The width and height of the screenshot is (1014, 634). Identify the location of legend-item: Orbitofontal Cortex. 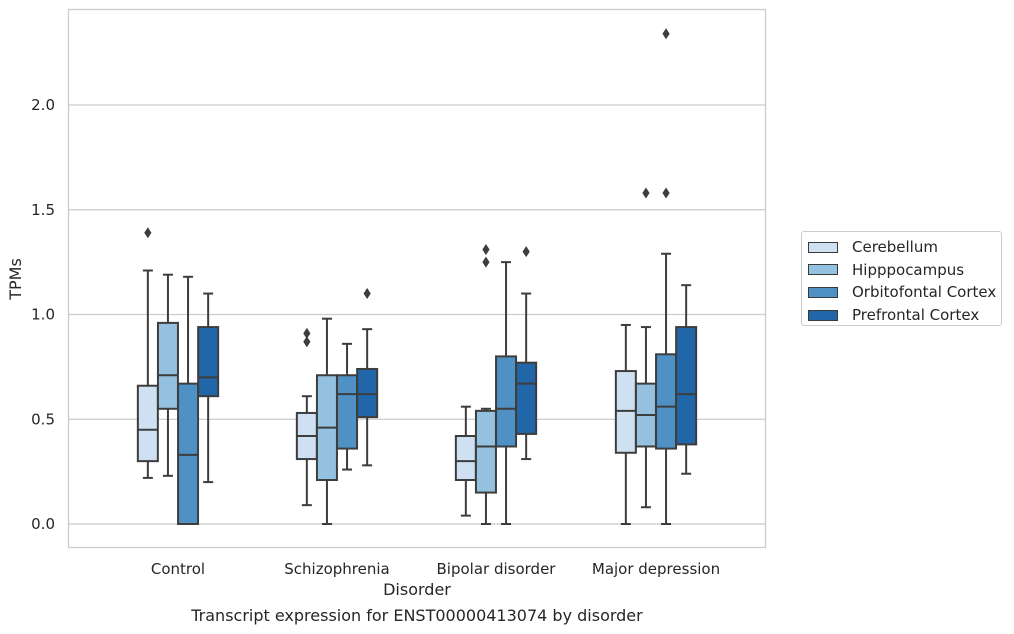
(904, 292).